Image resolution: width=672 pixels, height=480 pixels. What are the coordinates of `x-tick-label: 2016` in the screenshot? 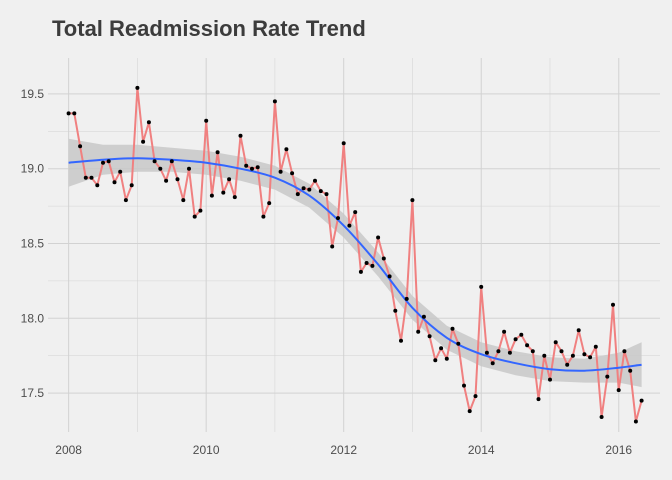 It's located at (618, 450).